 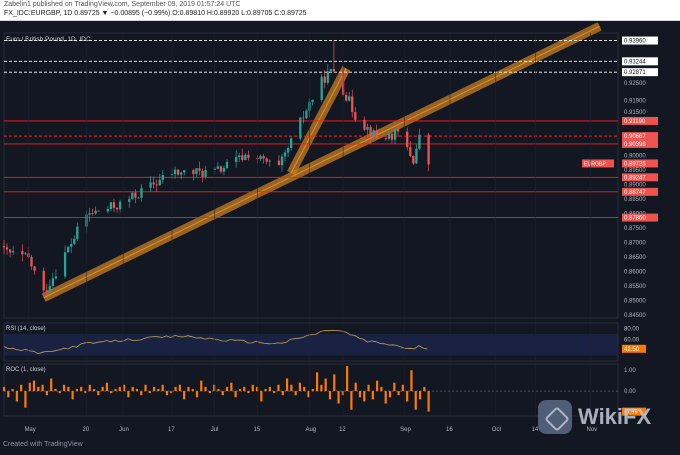 What do you see at coordinates (635, 137) in the screenshot?
I see `price-tick-label: 0.90667` at bounding box center [635, 137].